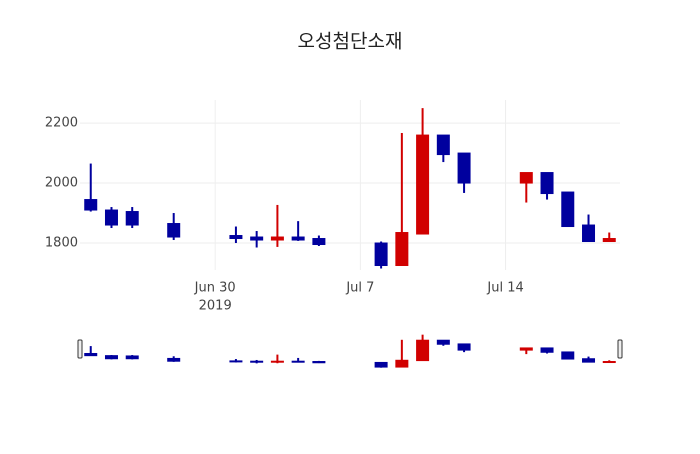 Image resolution: width=700 pixels, height=454 pixels. What do you see at coordinates (359, 288) in the screenshot?
I see `x-tick-label: Jul 7` at bounding box center [359, 288].